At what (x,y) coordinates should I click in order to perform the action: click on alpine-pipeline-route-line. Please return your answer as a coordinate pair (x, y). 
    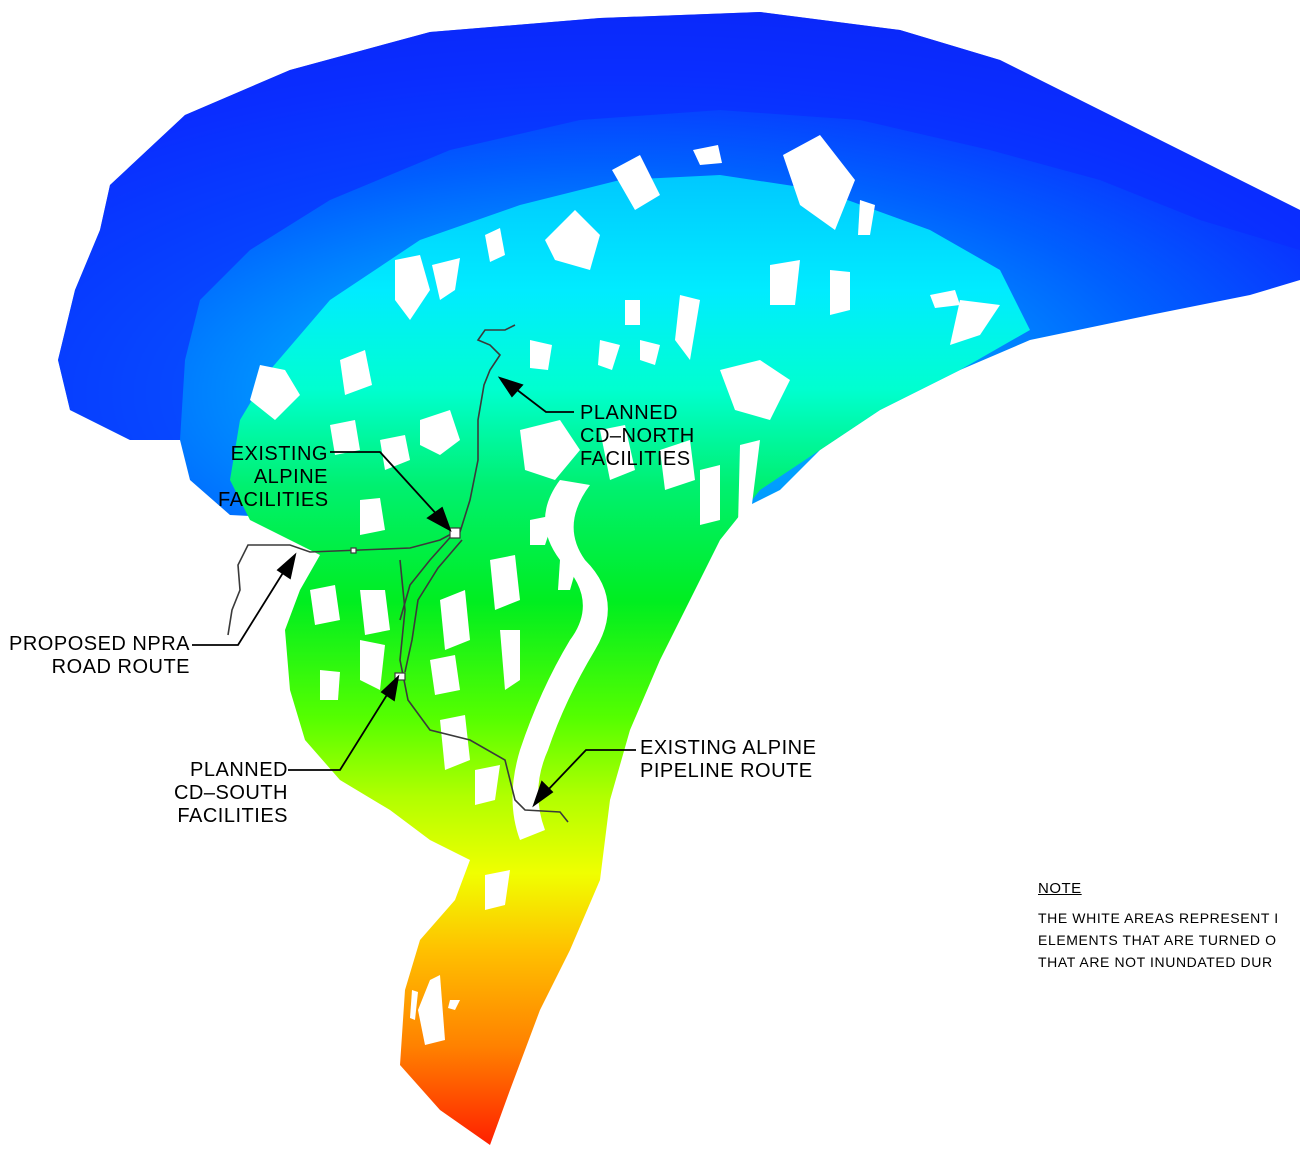
    Looking at the image, I should click on (484, 691).